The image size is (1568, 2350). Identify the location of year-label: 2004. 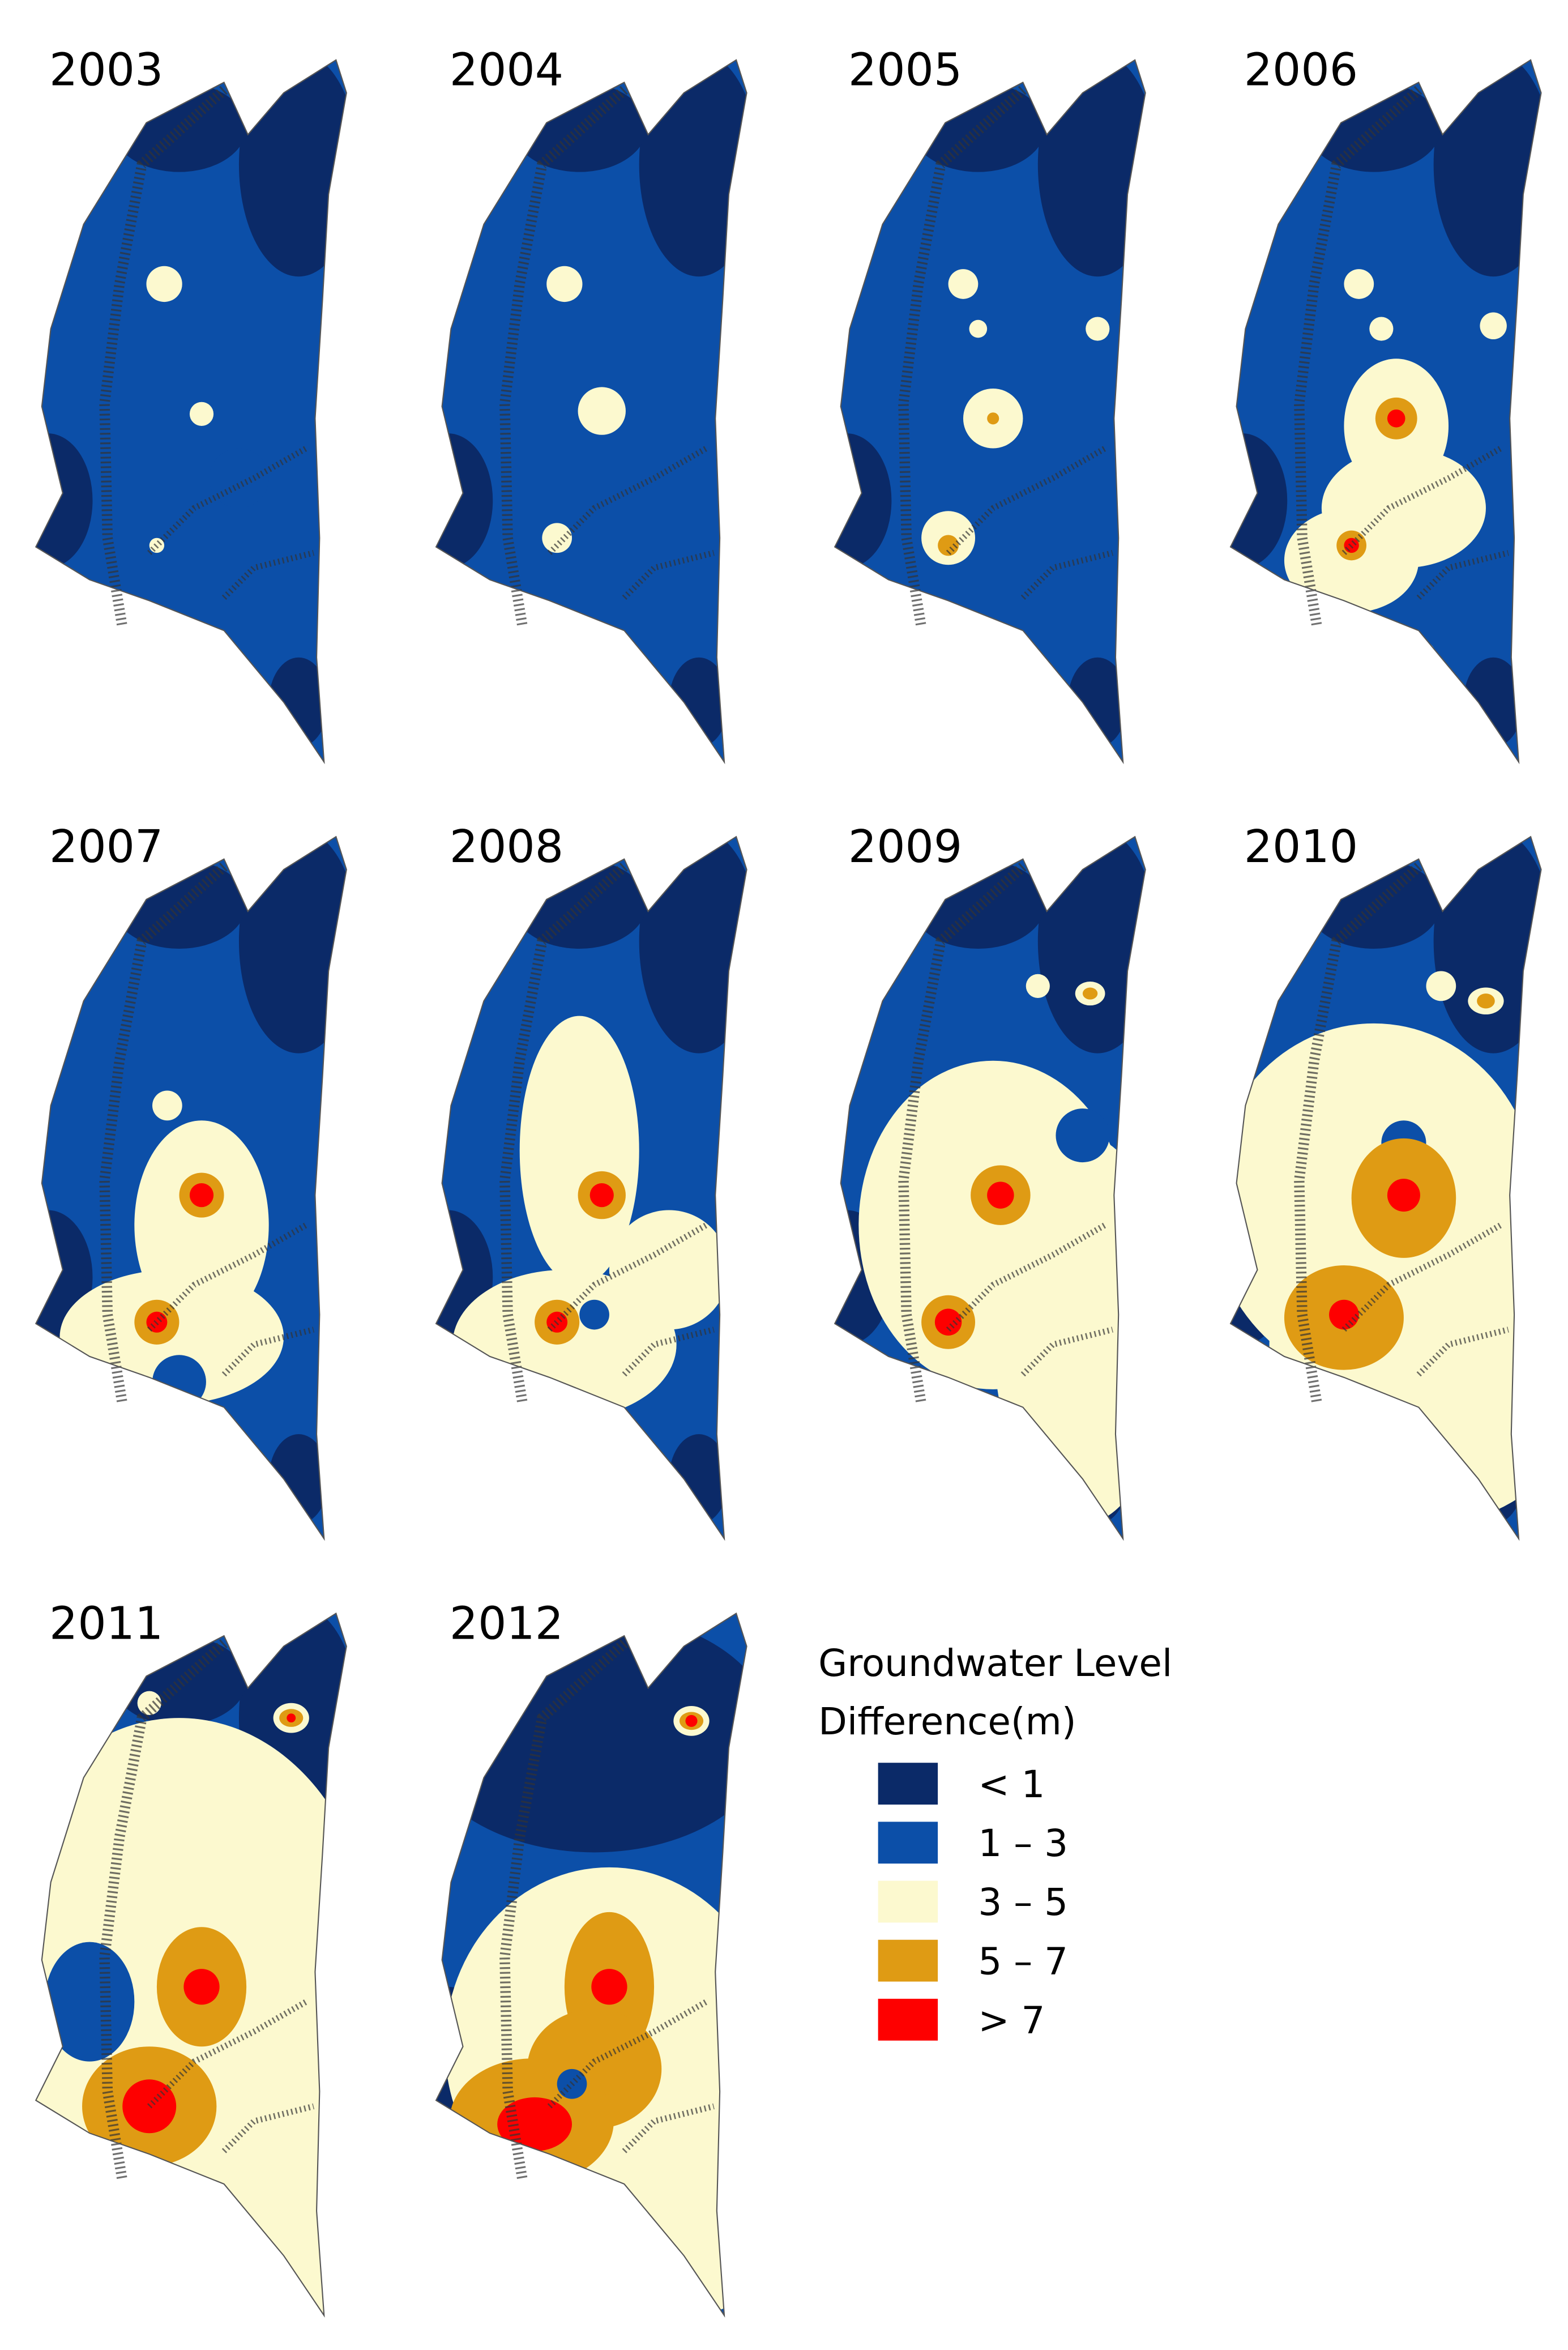
(506, 70).